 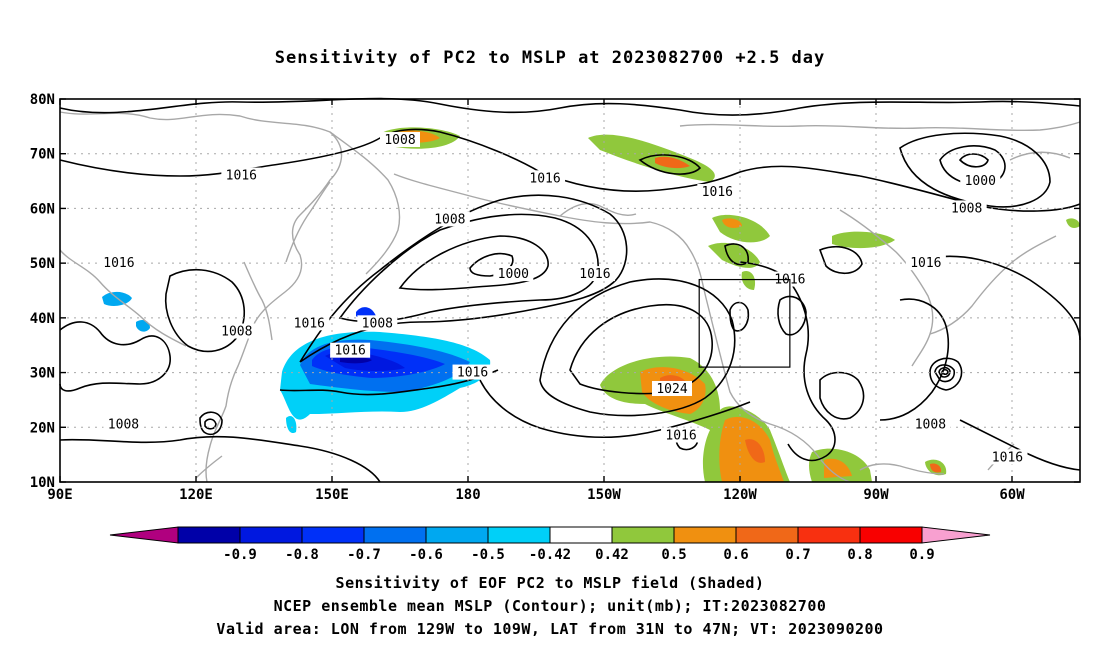 What do you see at coordinates (42, 264) in the screenshot?
I see `lat-label: 50N` at bounding box center [42, 264].